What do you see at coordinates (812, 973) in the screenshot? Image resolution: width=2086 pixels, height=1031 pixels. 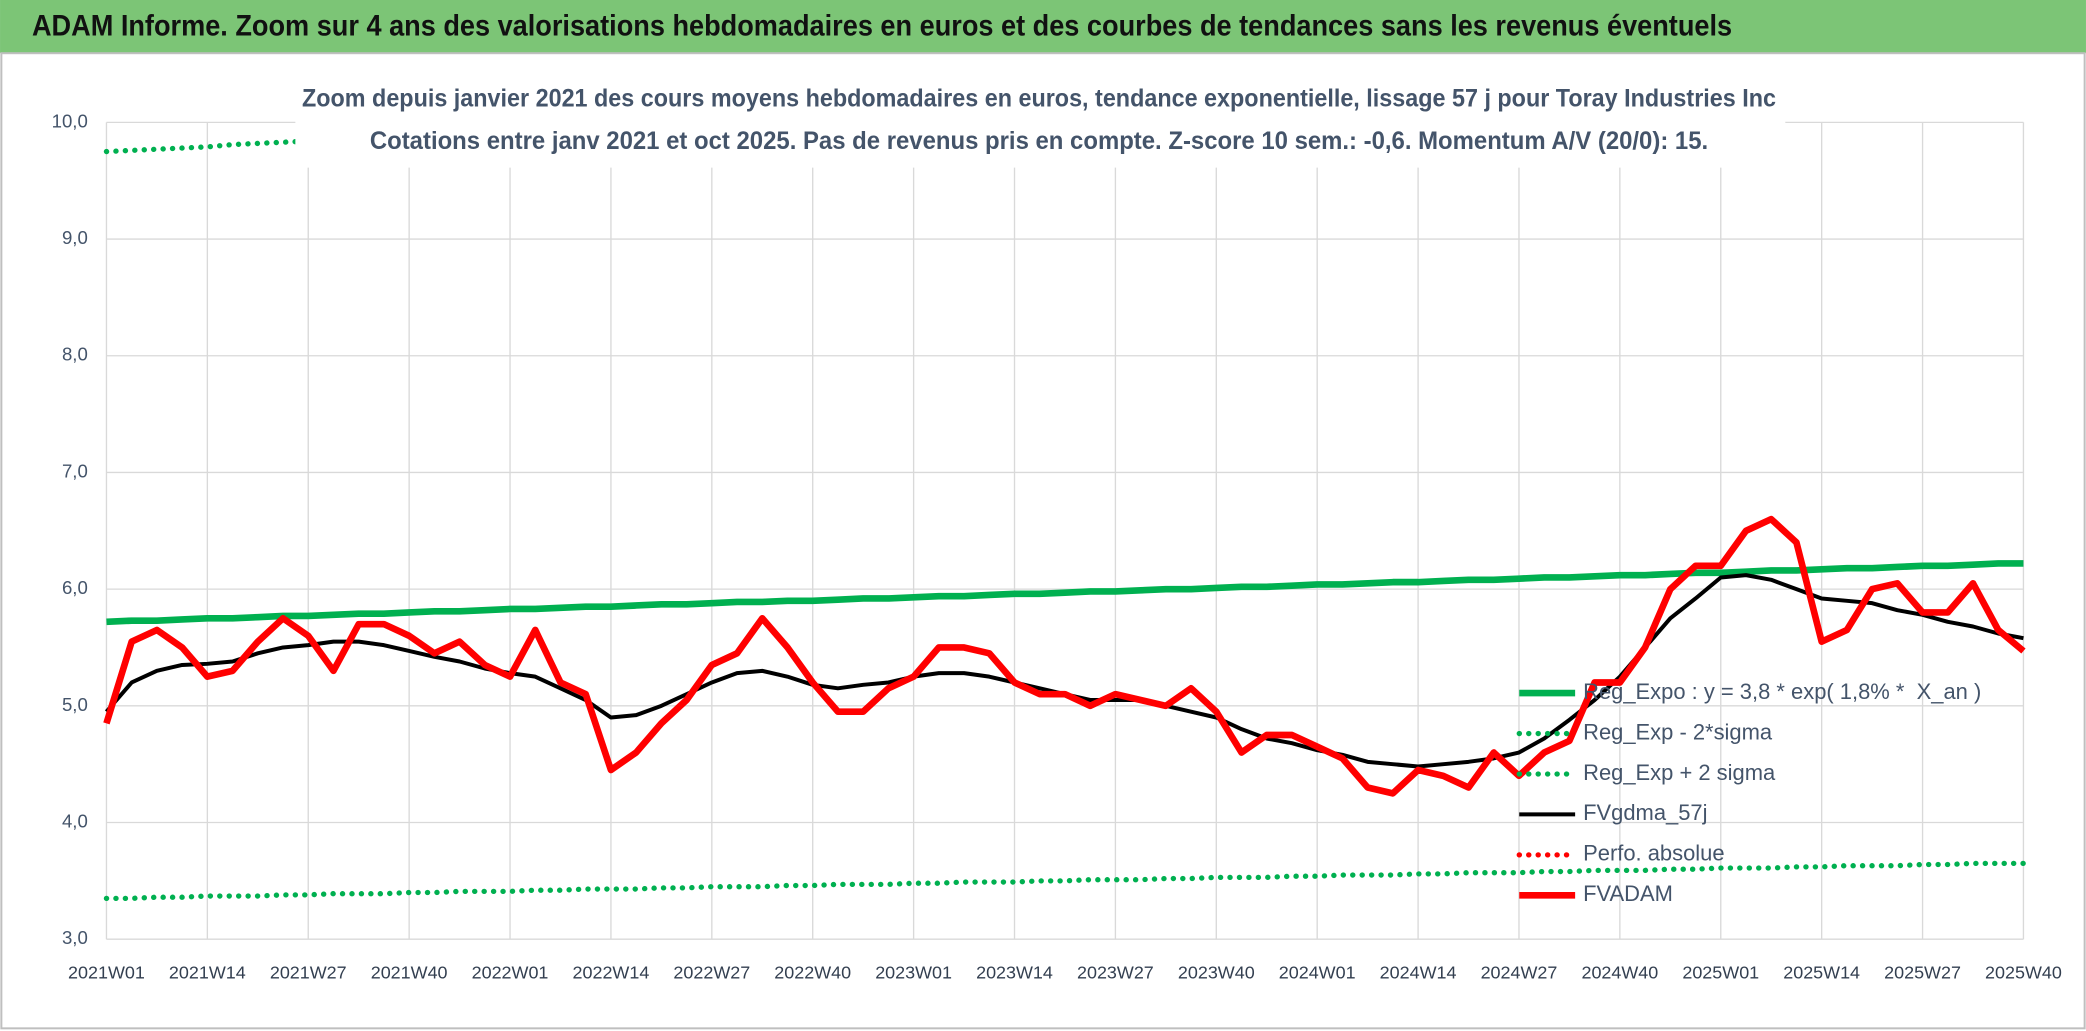 I see `x-tick-label: 2022W40` at bounding box center [812, 973].